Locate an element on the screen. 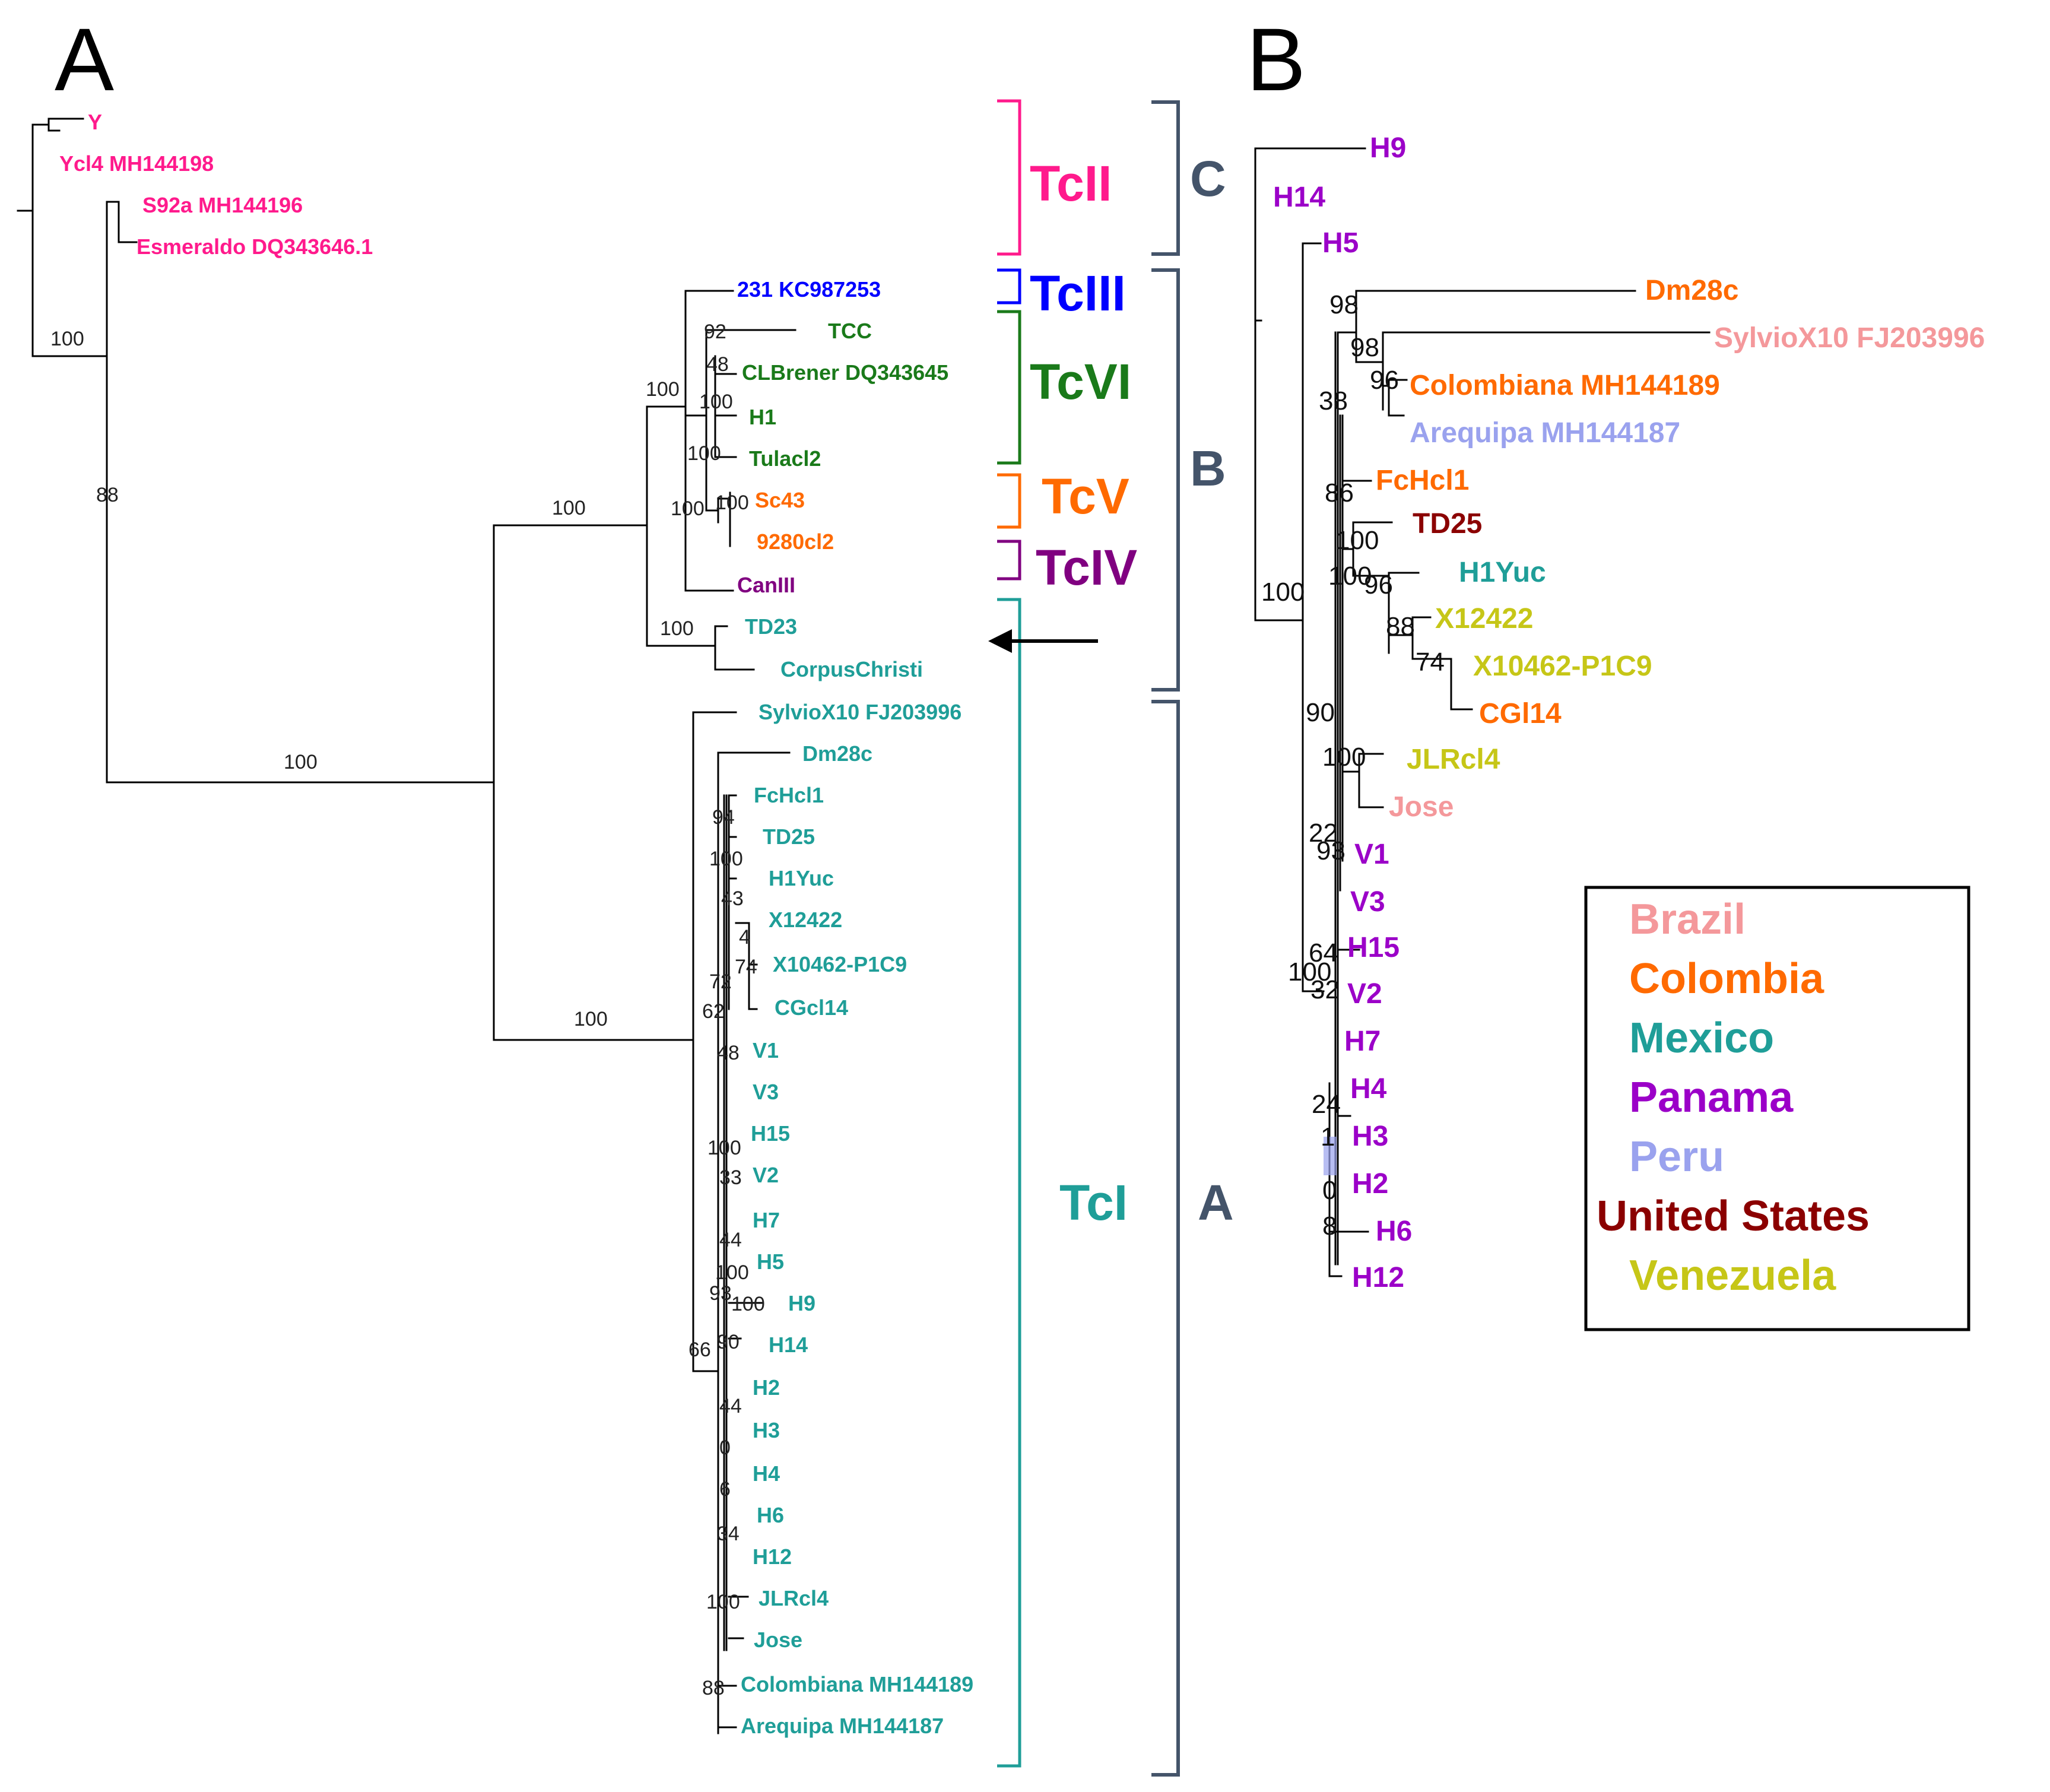 The width and height of the screenshot is (2050, 1792). legend-item-united-states: United States is located at coordinates (1733, 1216).